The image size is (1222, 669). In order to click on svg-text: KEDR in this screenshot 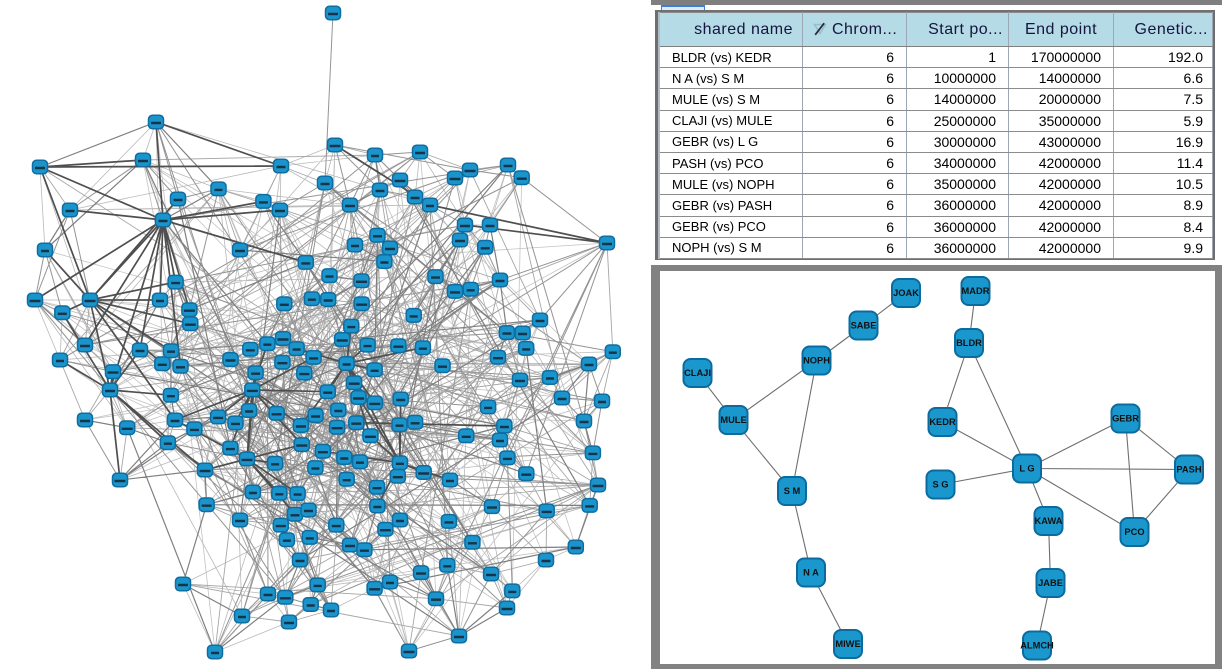, I will do `click(942, 422)`.